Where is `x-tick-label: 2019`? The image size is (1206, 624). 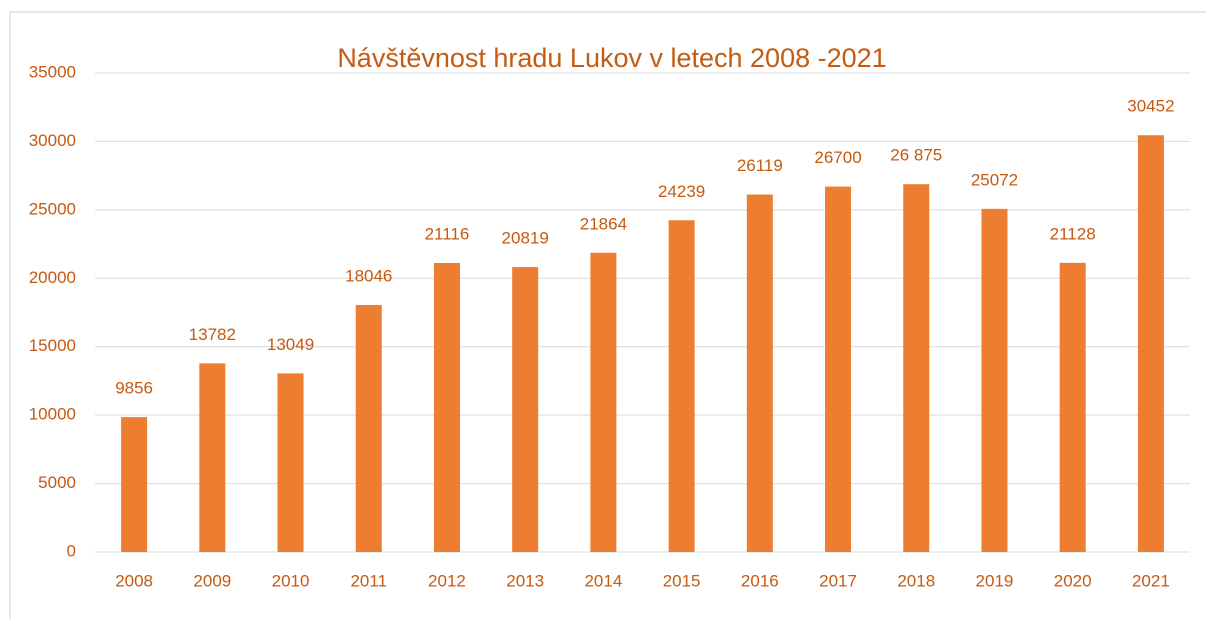
x-tick-label: 2019 is located at coordinates (995, 580).